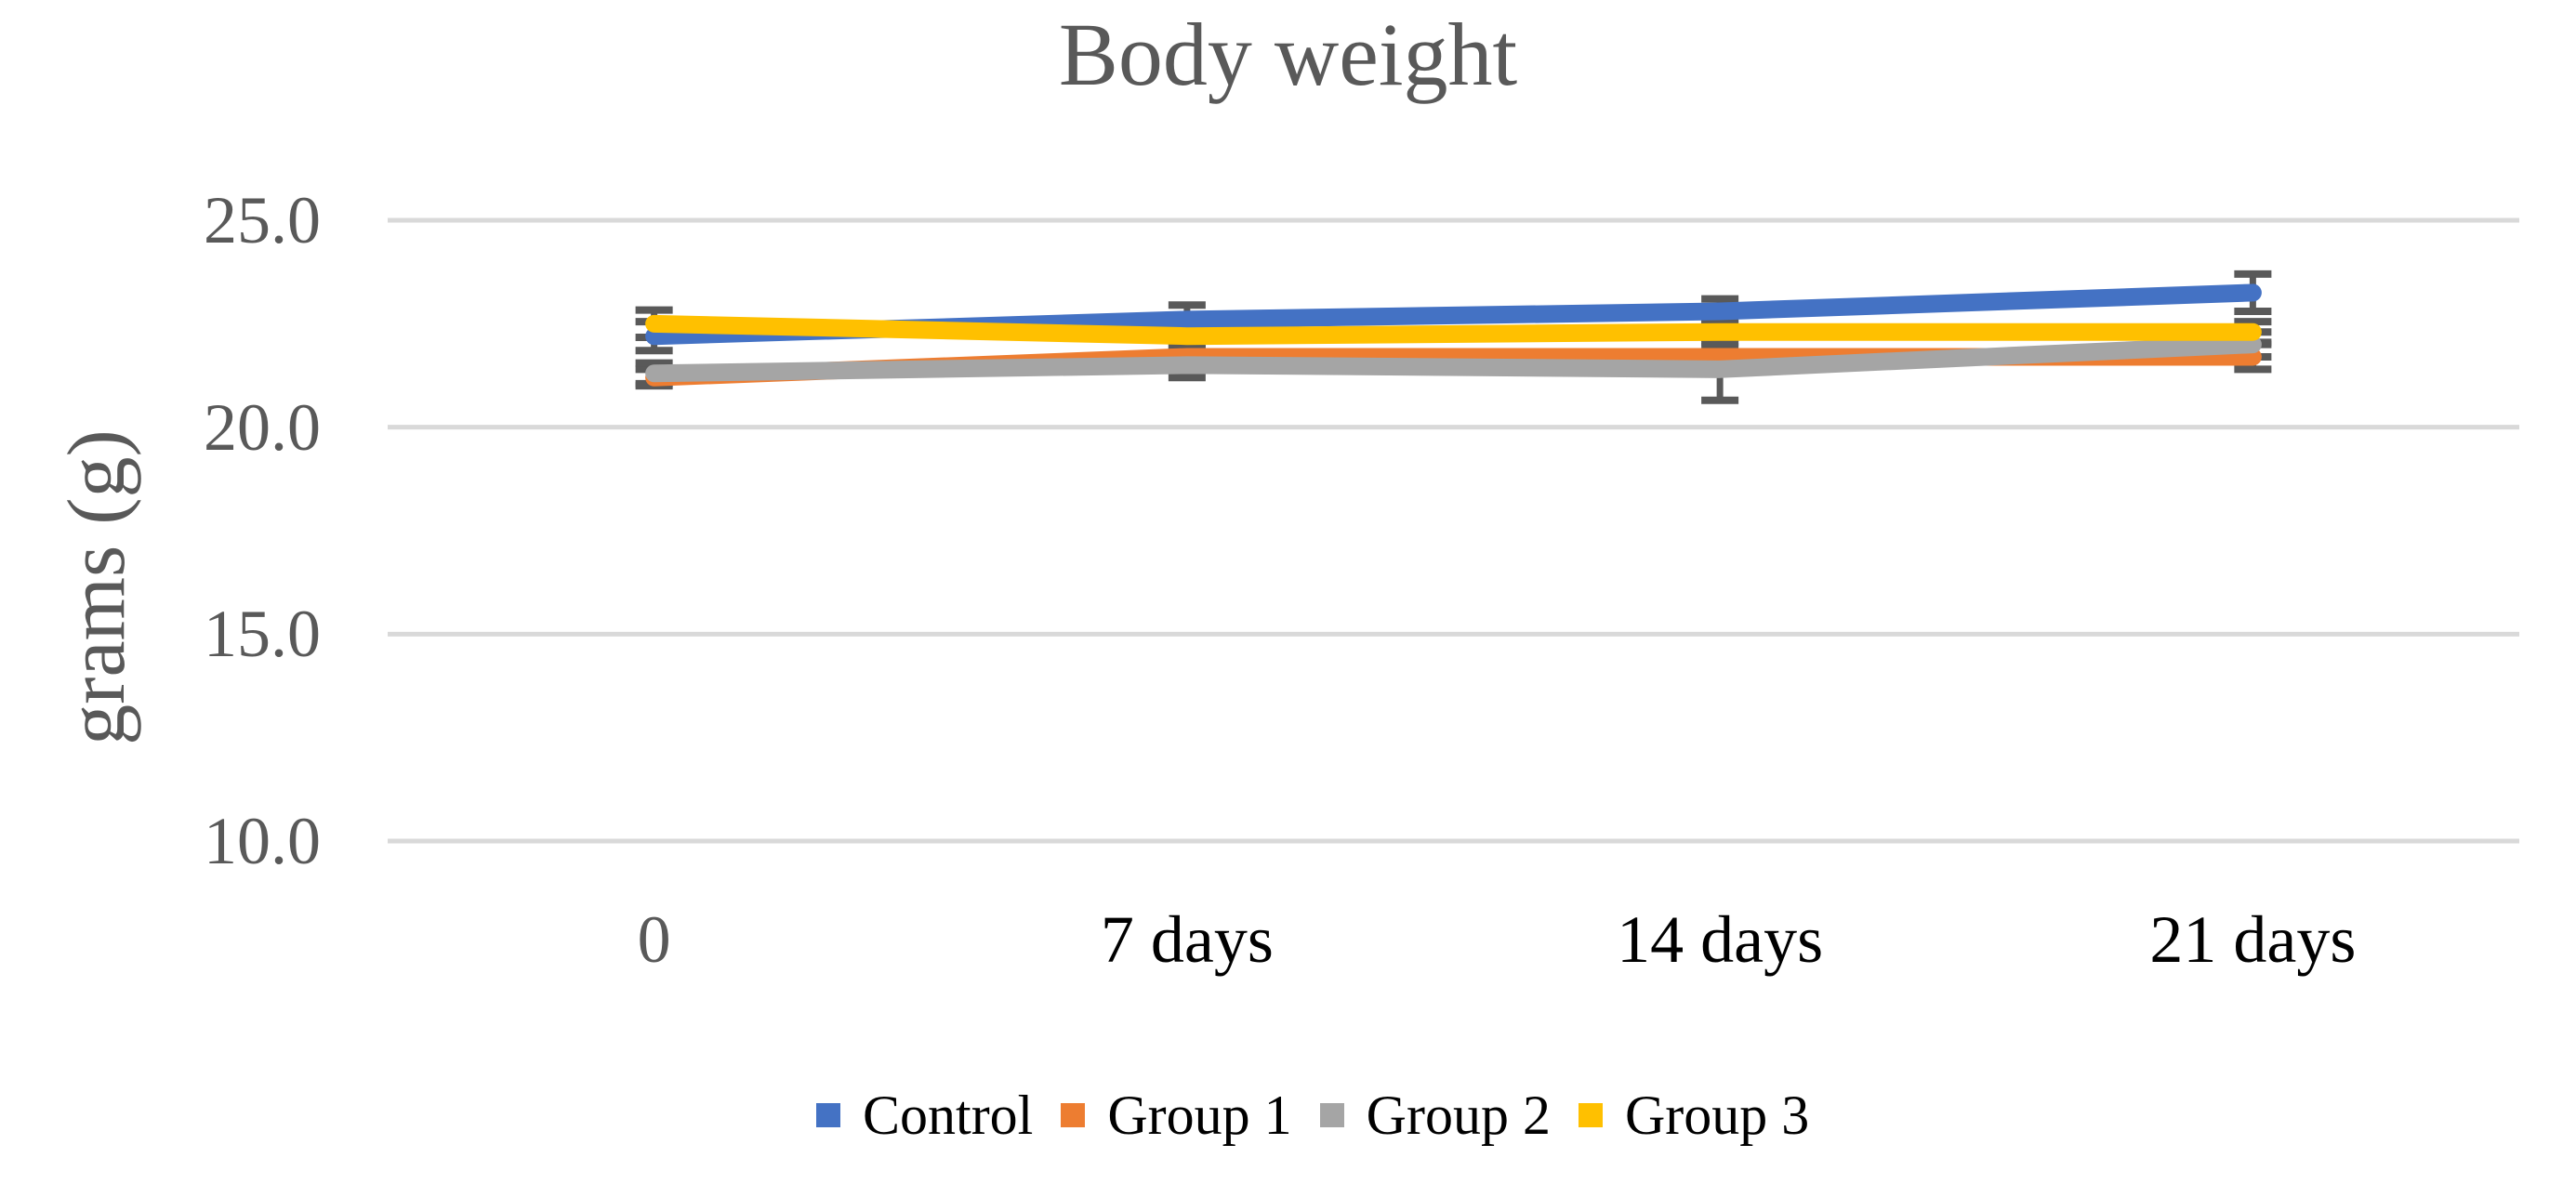  What do you see at coordinates (262, 220) in the screenshot?
I see `y-tick-label-25.0: 25.0` at bounding box center [262, 220].